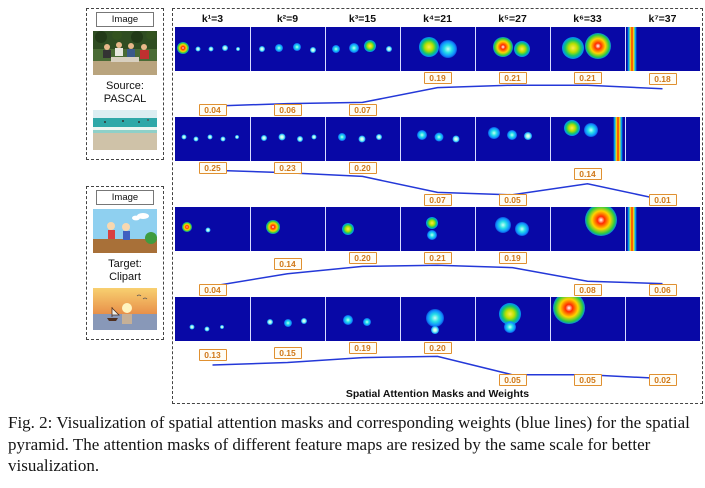 The width and height of the screenshot is (705, 488). I want to click on column-header: k²=9, so click(287, 19).